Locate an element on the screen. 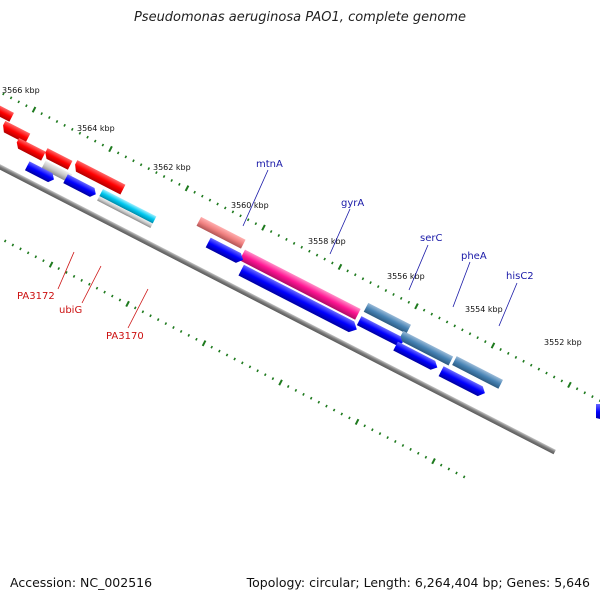  gene-label-serc: serC is located at coordinates (431, 238).